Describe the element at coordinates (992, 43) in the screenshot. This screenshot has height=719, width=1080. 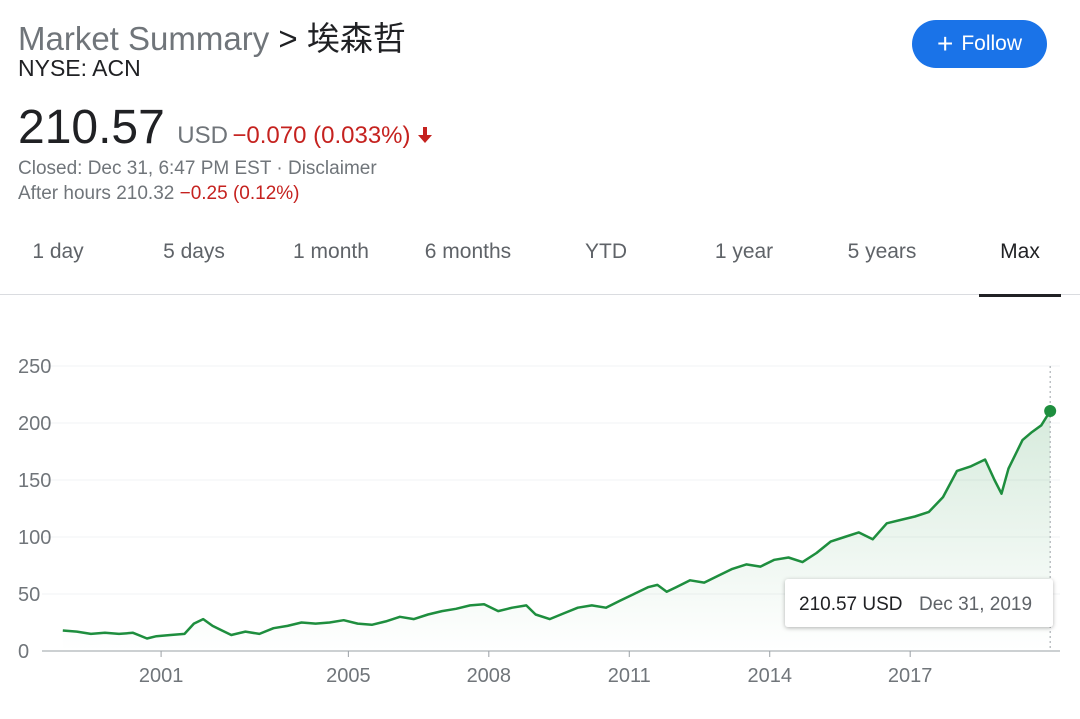
I see `follow-label: Follow` at that location.